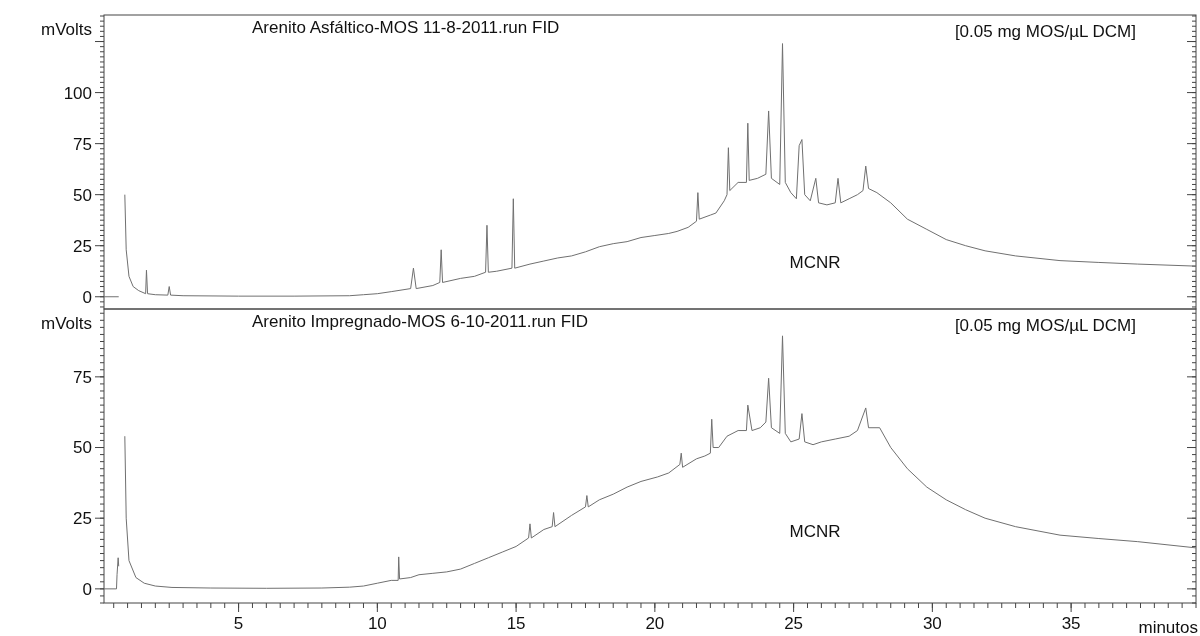 The image size is (1200, 636). Describe the element at coordinates (794, 623) in the screenshot. I see `x-tick-label: 25` at that location.